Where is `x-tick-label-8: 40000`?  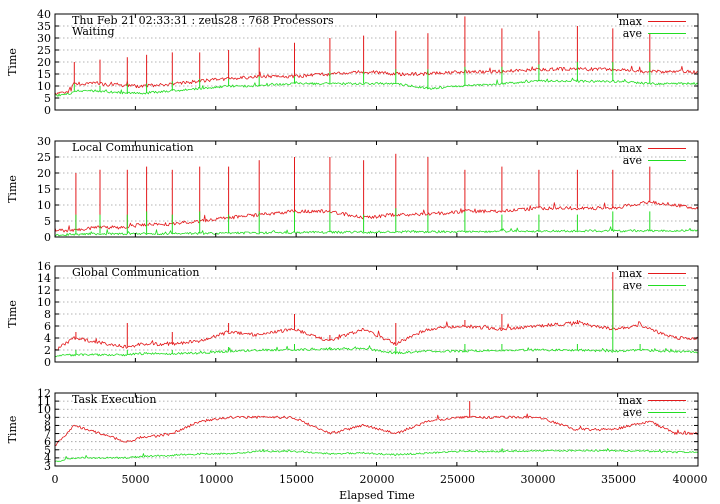
x-tick-label-8: 40000 is located at coordinates (690, 479).